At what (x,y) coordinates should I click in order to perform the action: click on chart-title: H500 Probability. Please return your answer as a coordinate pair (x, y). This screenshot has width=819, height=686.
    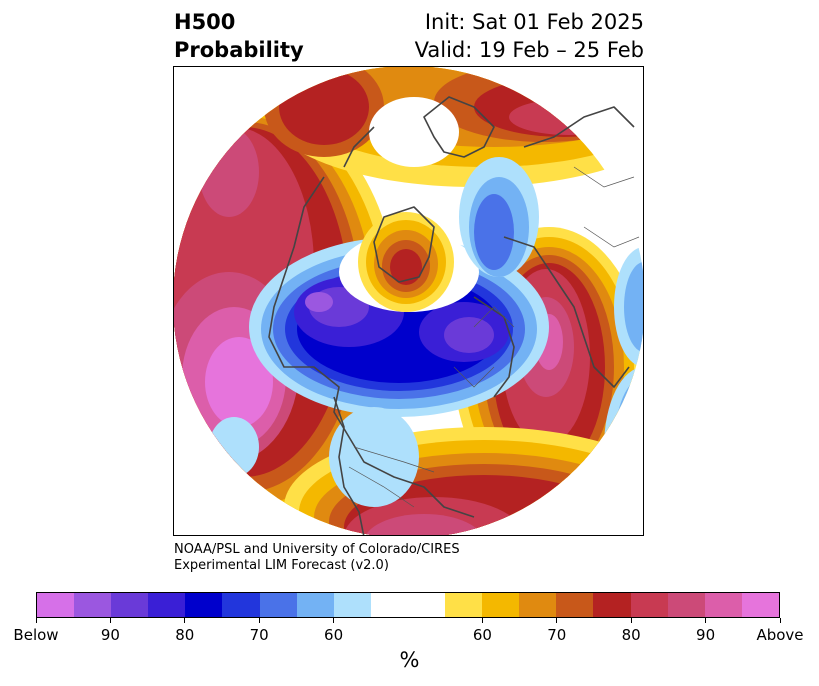
    Looking at the image, I should click on (239, 36).